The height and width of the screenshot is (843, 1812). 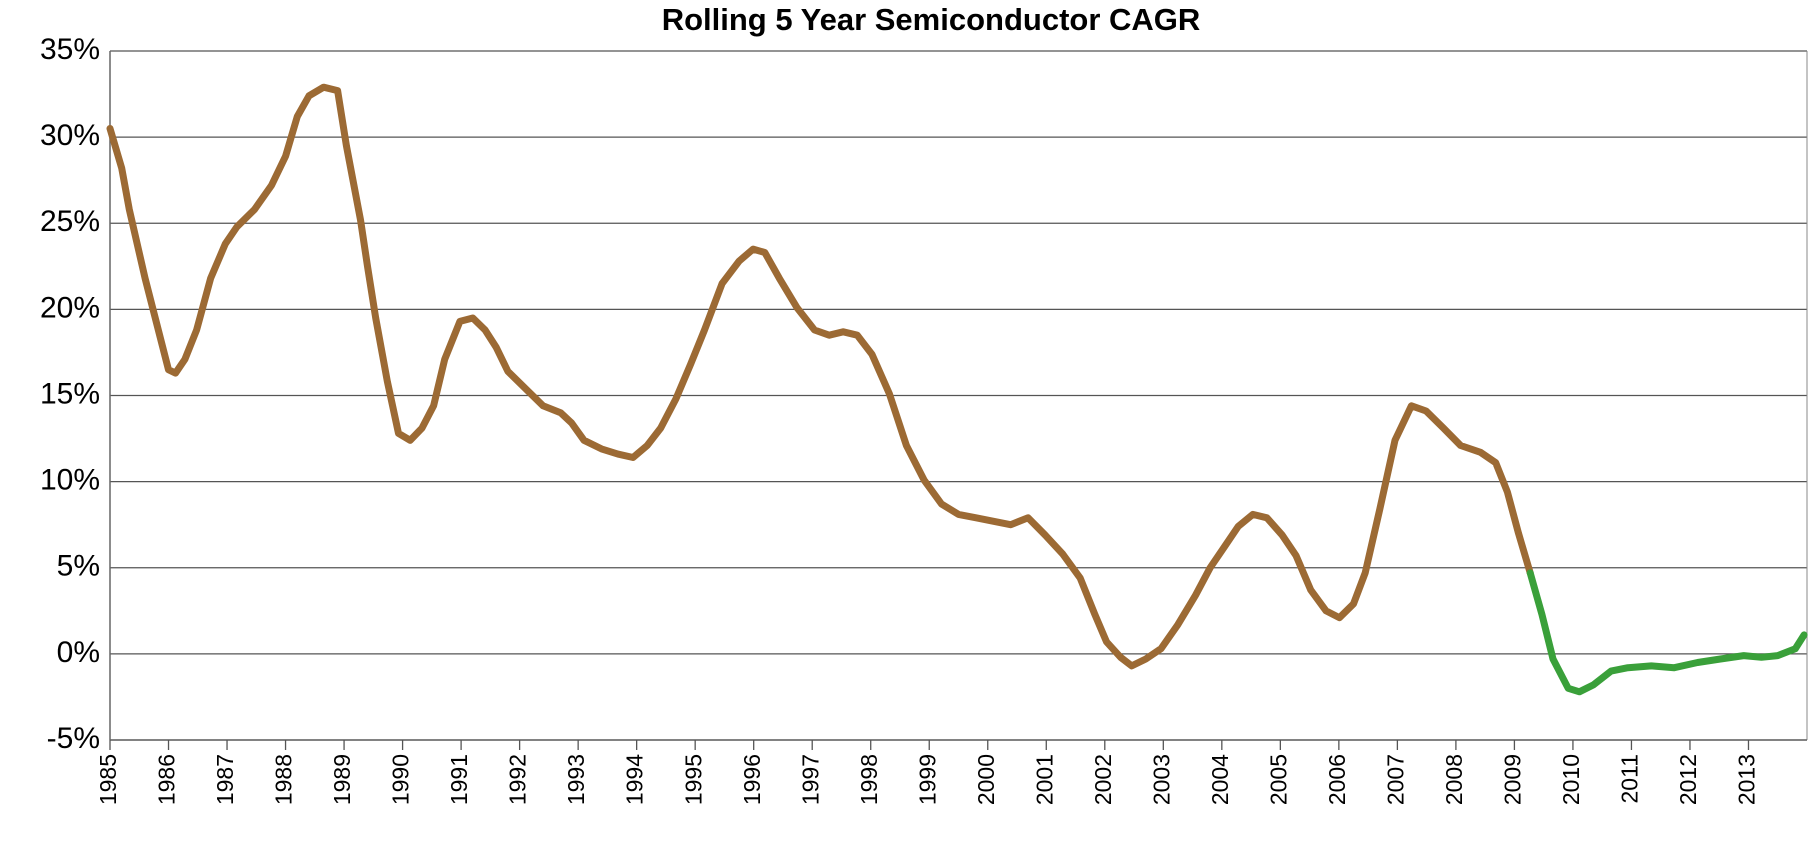 I want to click on y-tick-label: 0%, so click(x=78, y=652).